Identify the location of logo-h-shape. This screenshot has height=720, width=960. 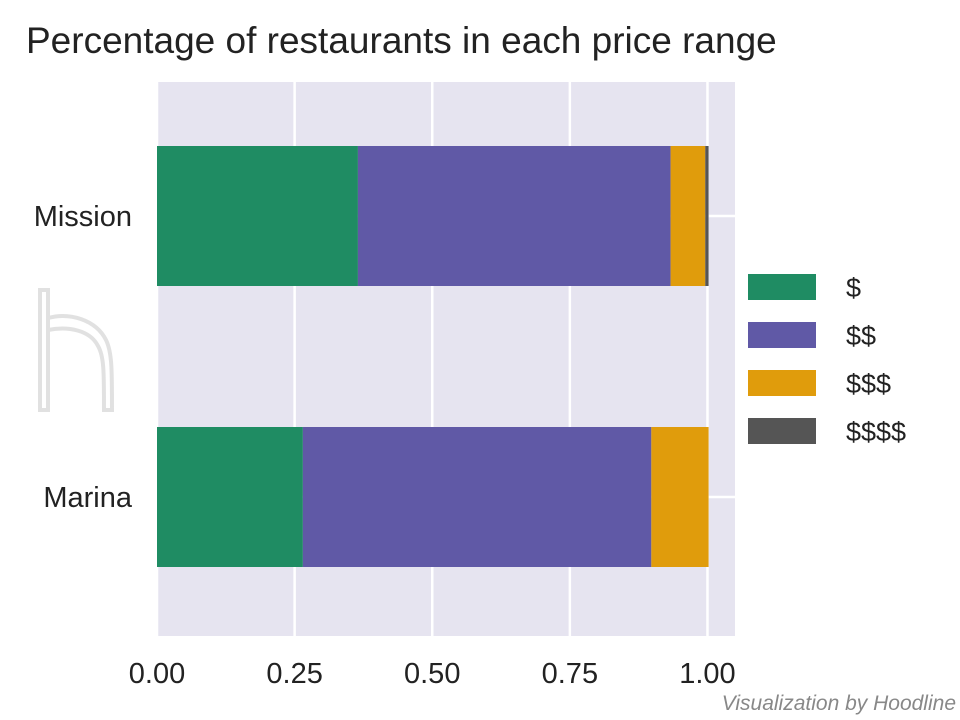
(76, 350).